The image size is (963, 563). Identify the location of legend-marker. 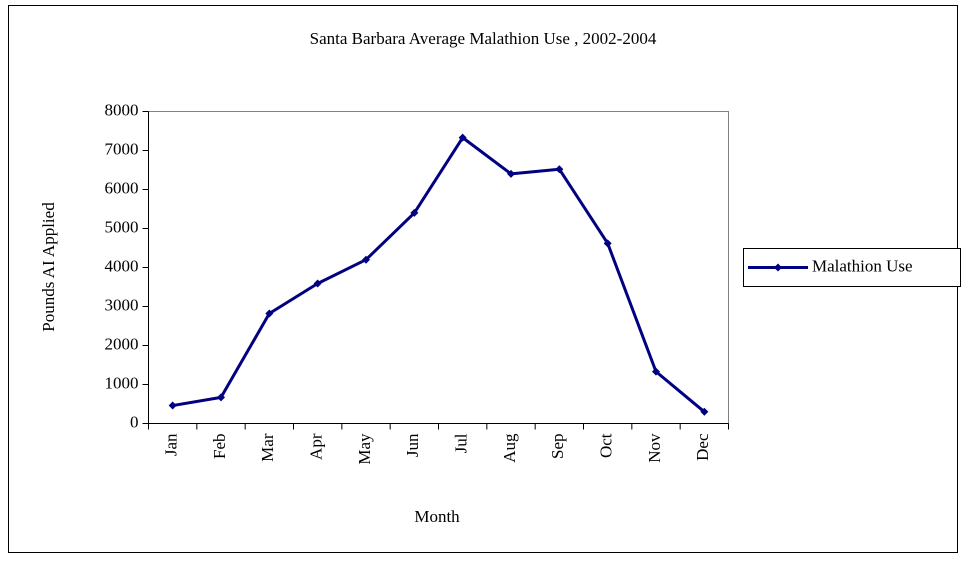
(778, 267).